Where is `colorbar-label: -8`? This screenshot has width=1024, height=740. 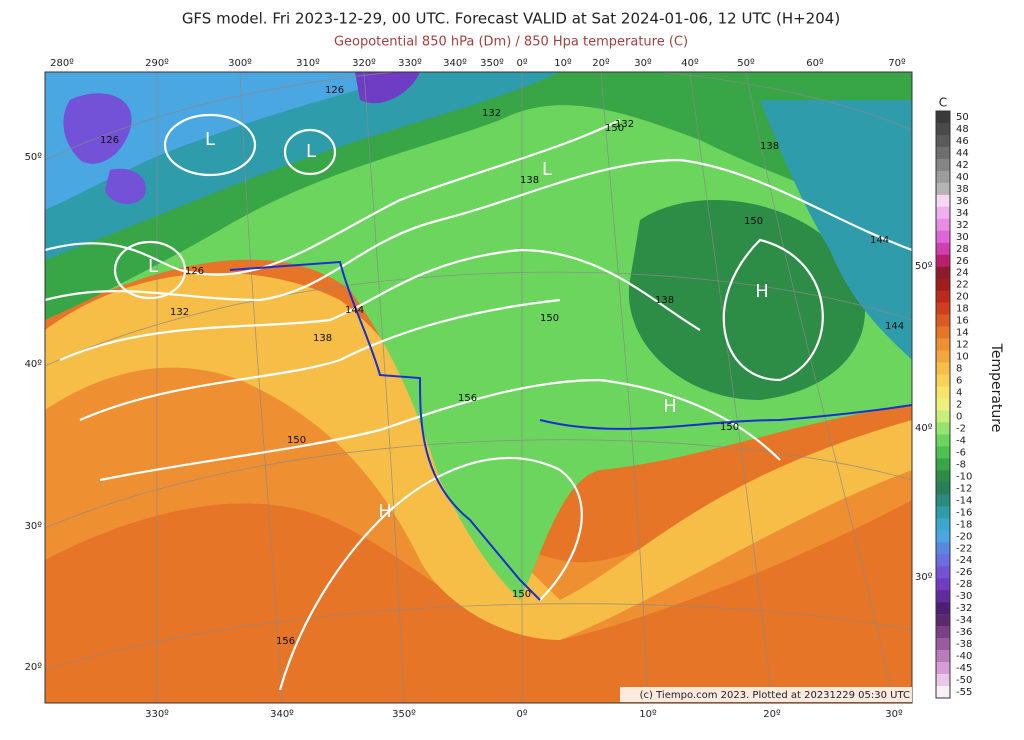
colorbar-label: -8 is located at coordinates (961, 464).